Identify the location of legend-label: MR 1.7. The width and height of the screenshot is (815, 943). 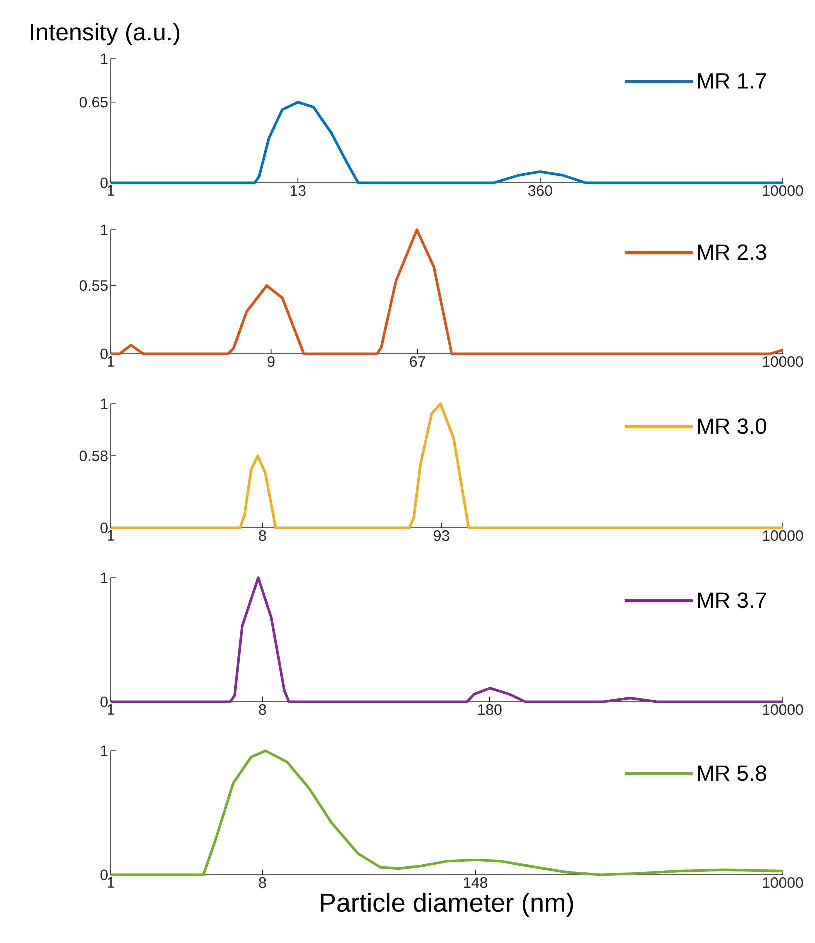
(732, 81).